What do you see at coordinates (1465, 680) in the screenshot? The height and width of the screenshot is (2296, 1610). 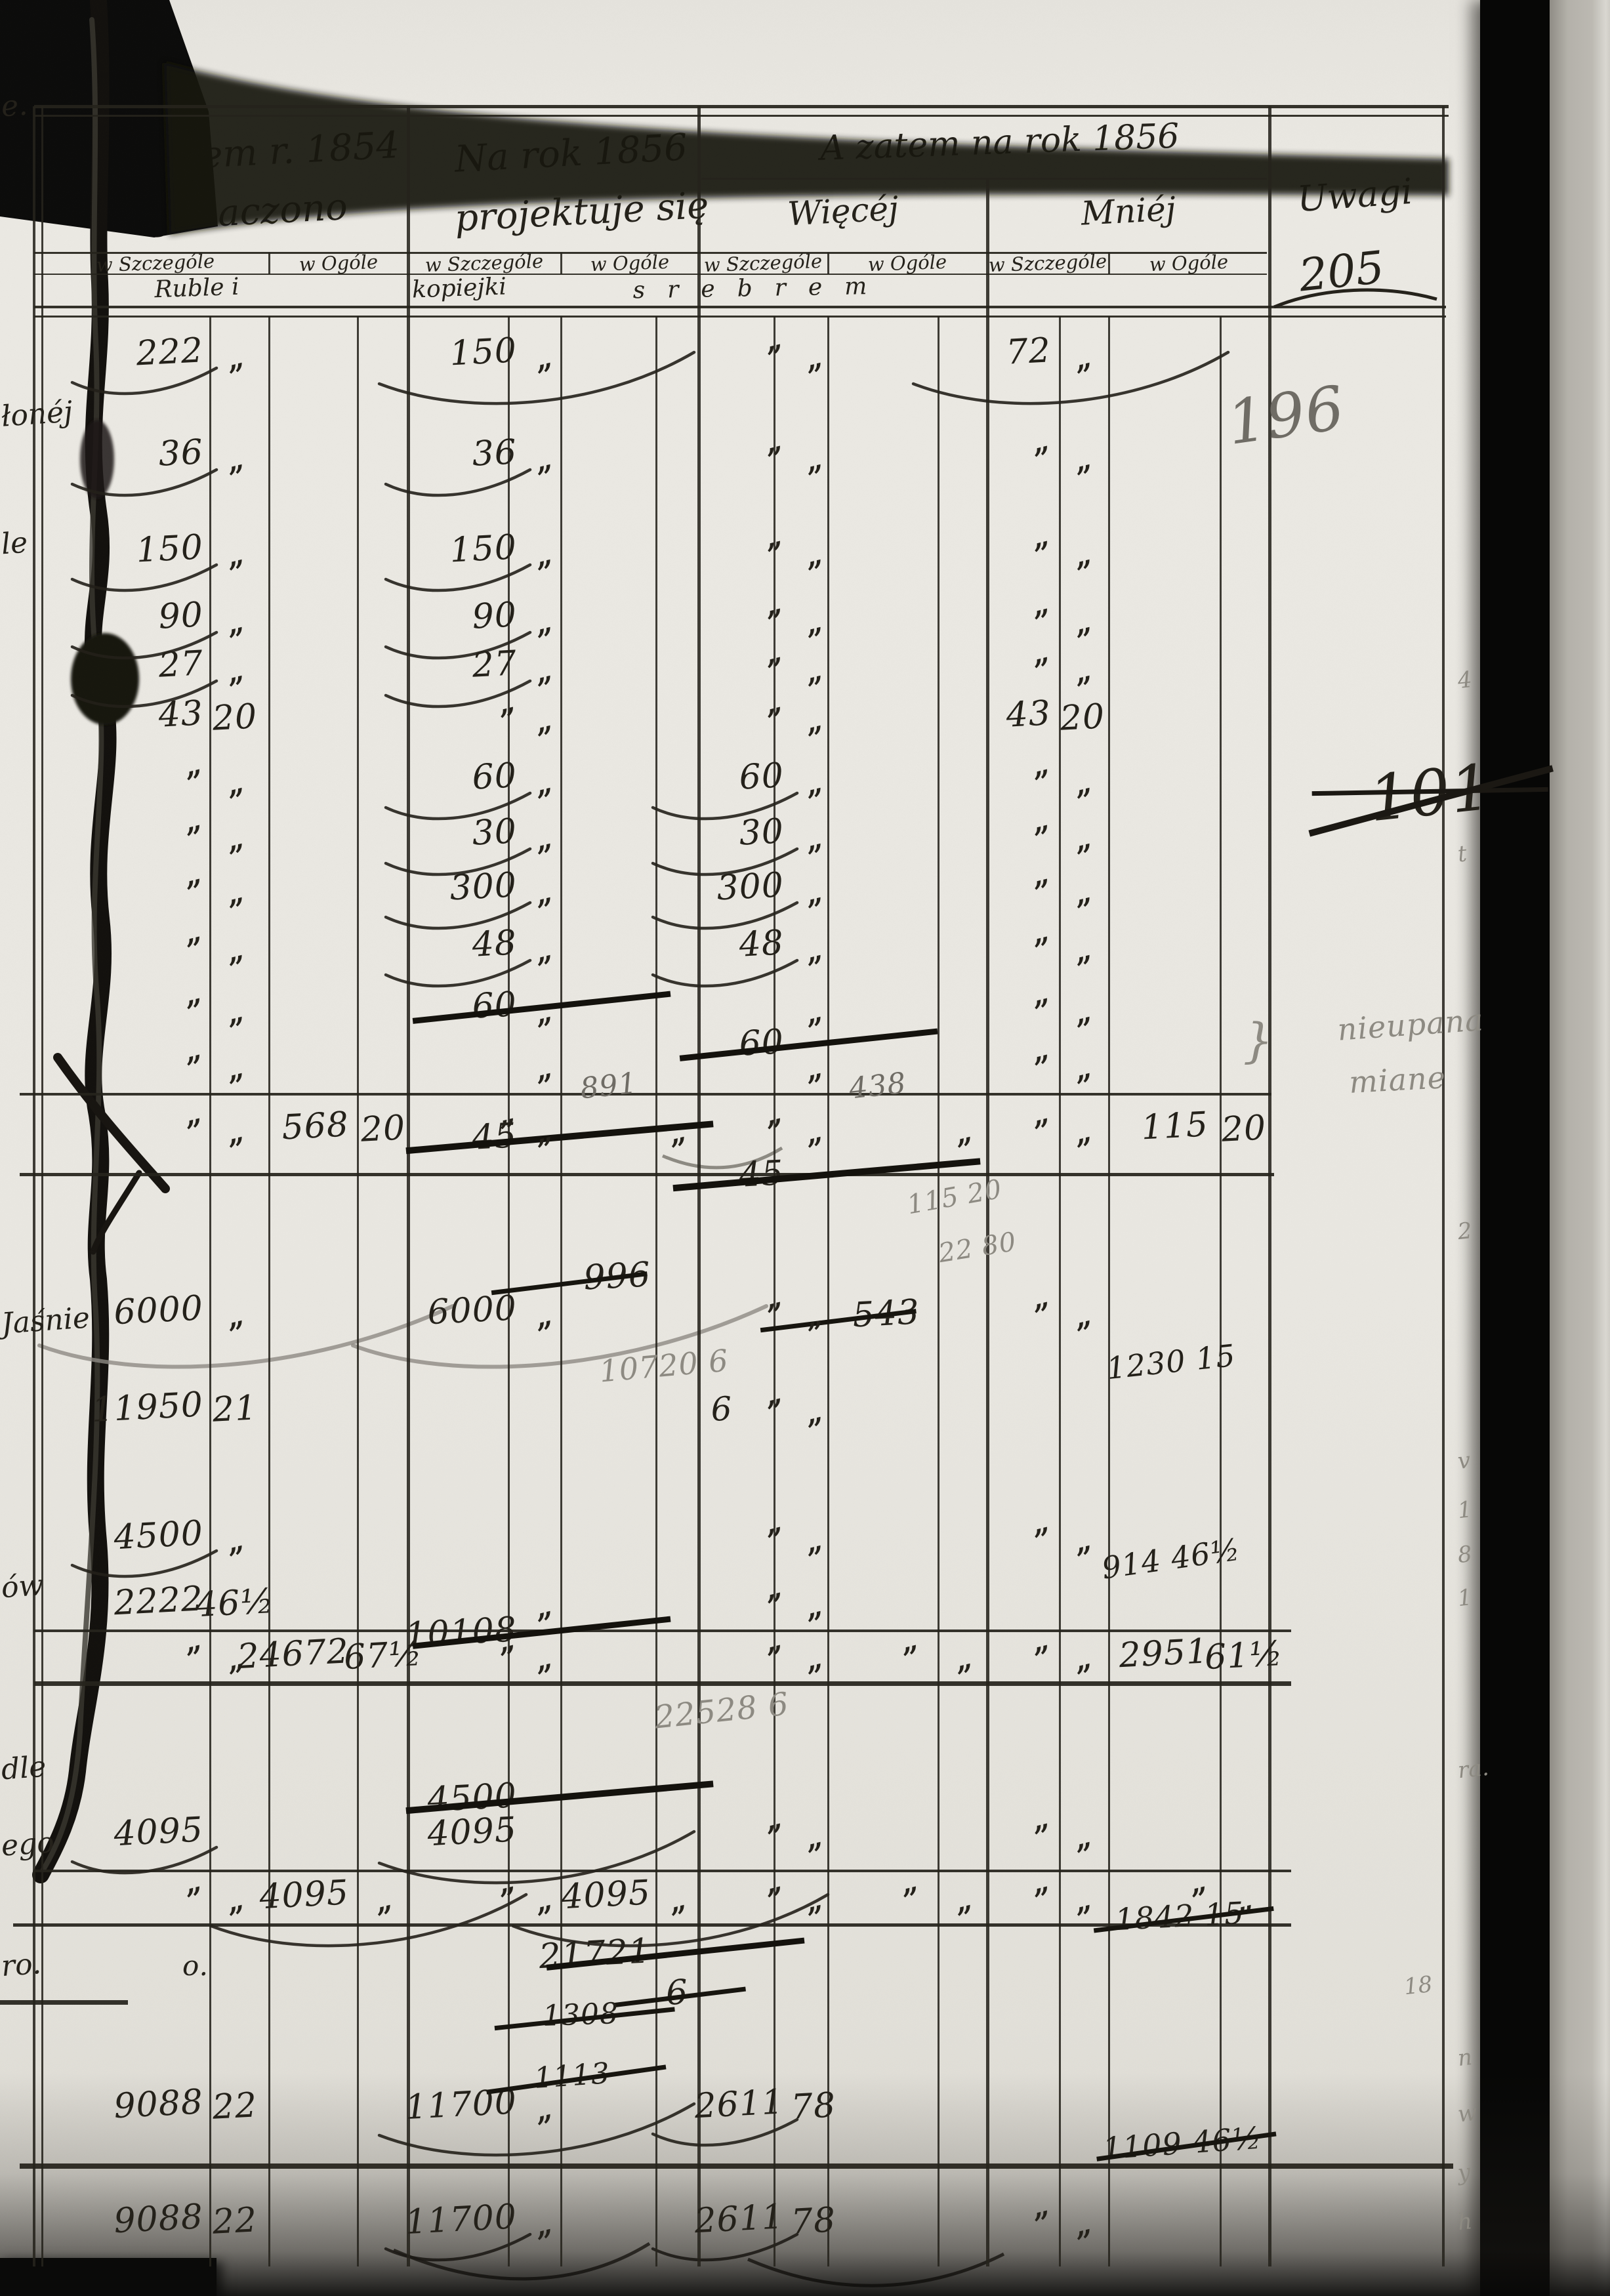 I see `margin-pencil-mark: 4` at bounding box center [1465, 680].